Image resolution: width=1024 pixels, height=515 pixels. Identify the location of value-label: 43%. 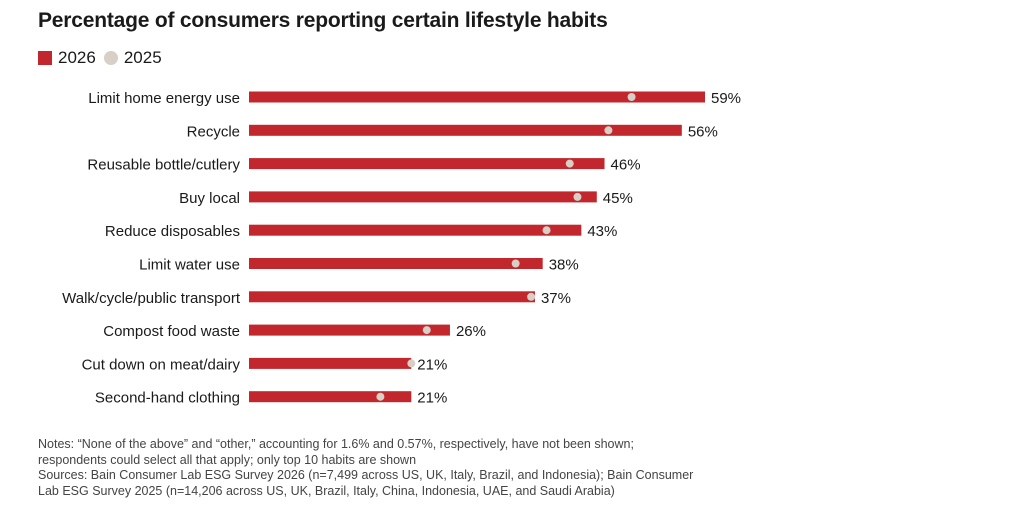
(602, 231).